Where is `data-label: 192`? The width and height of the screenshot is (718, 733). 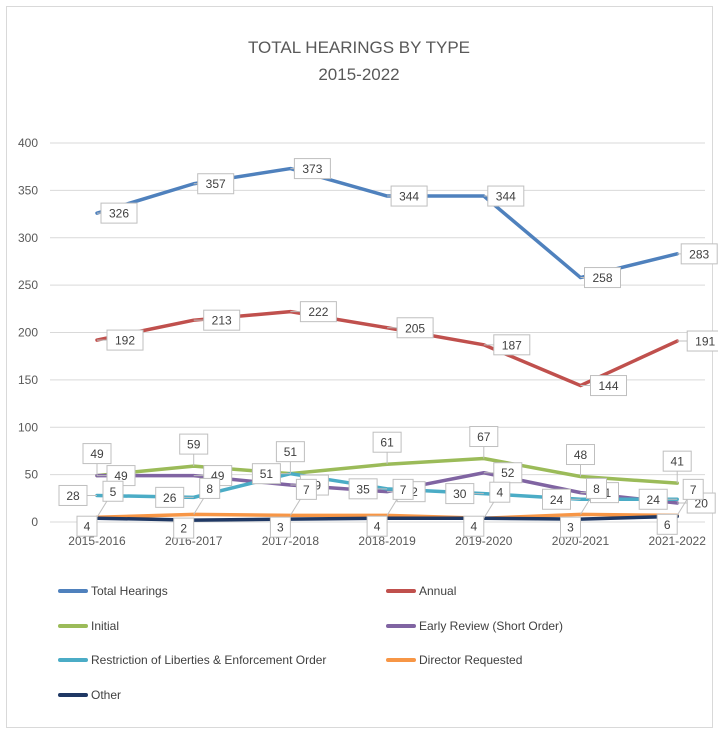
data-label: 192 is located at coordinates (125, 341).